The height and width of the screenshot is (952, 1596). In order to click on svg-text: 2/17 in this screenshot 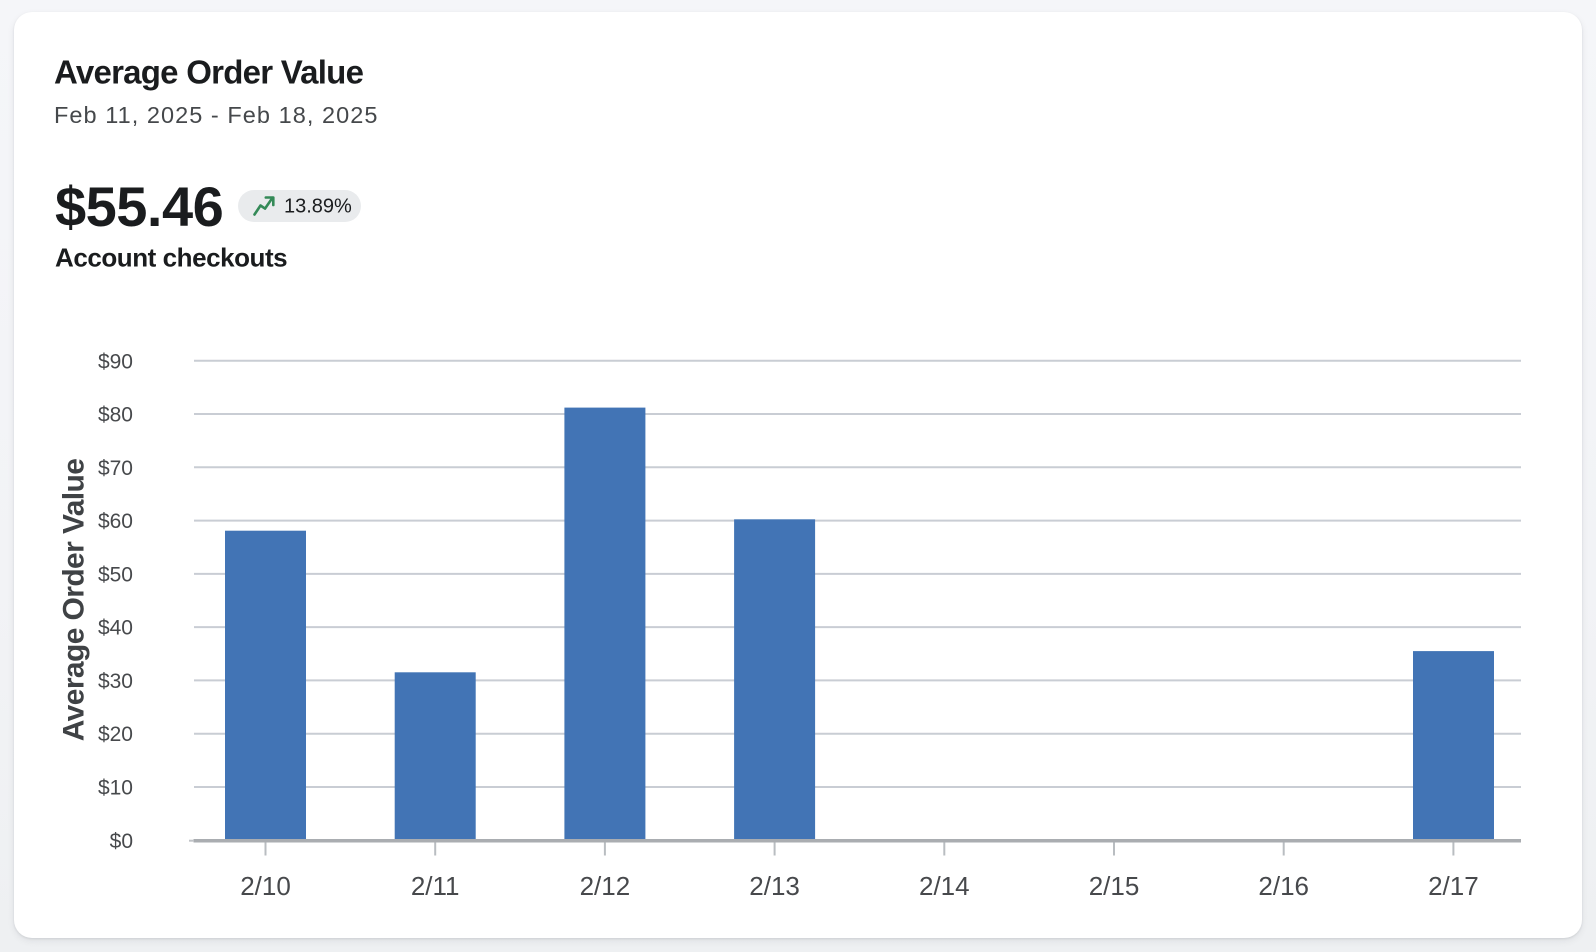, I will do `click(1453, 886)`.